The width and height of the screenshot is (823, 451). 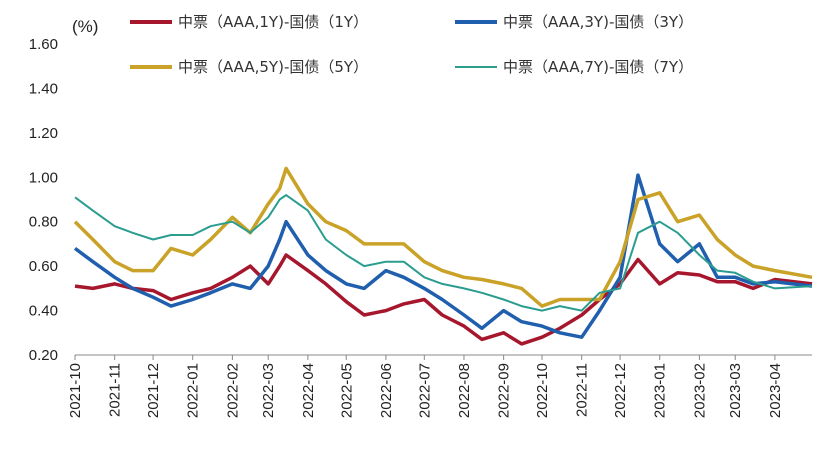 I want to click on x-tick-label: 2023-02, so click(x=699, y=390).